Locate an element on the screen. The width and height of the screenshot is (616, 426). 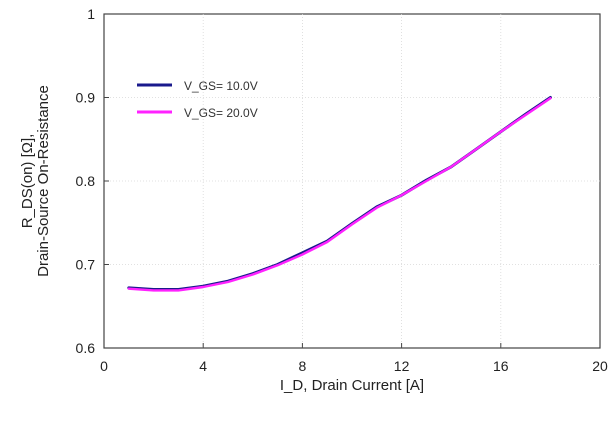
x-tick-label: 16 is located at coordinates (501, 366).